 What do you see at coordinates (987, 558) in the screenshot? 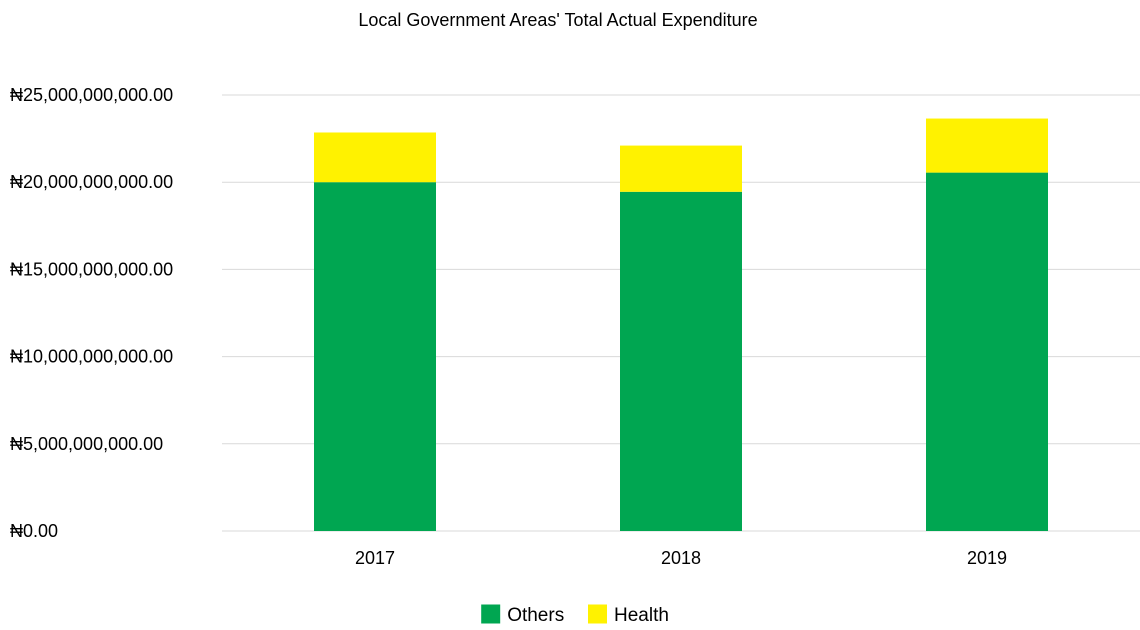
I see `x-tick-label: 2019` at bounding box center [987, 558].